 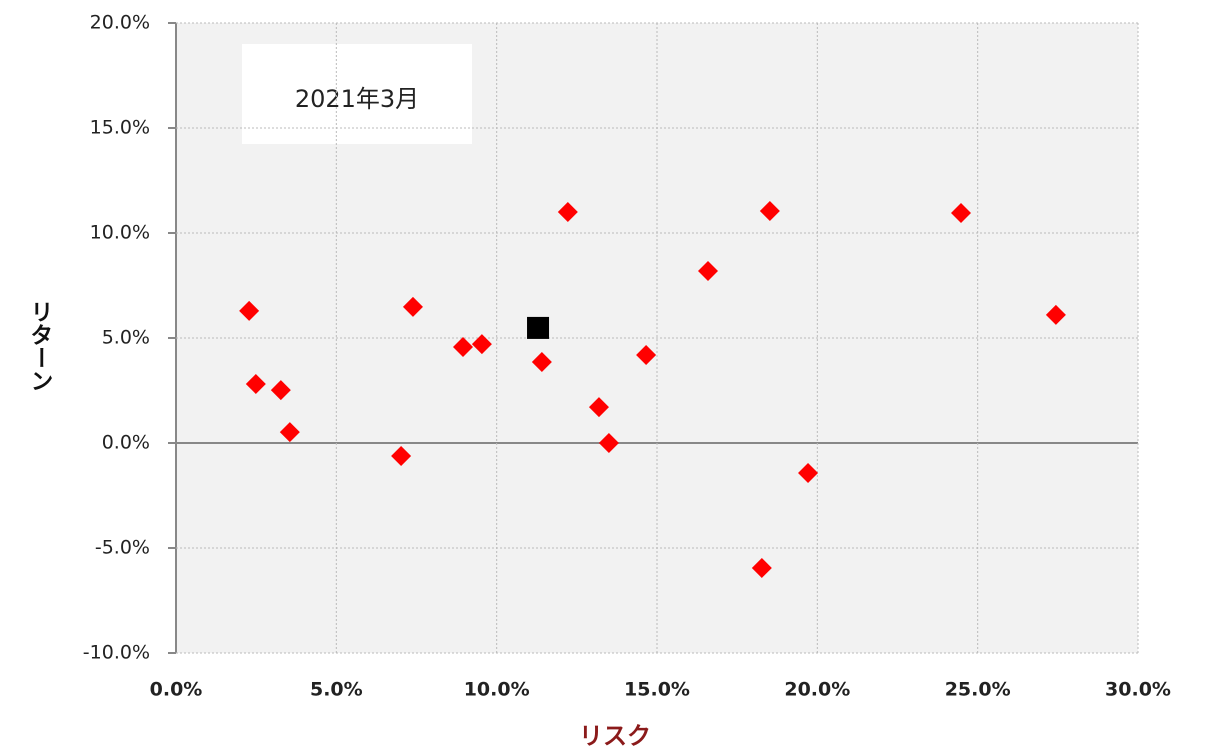 What do you see at coordinates (126, 443) in the screenshot?
I see `y-tick-label: 0.0%` at bounding box center [126, 443].